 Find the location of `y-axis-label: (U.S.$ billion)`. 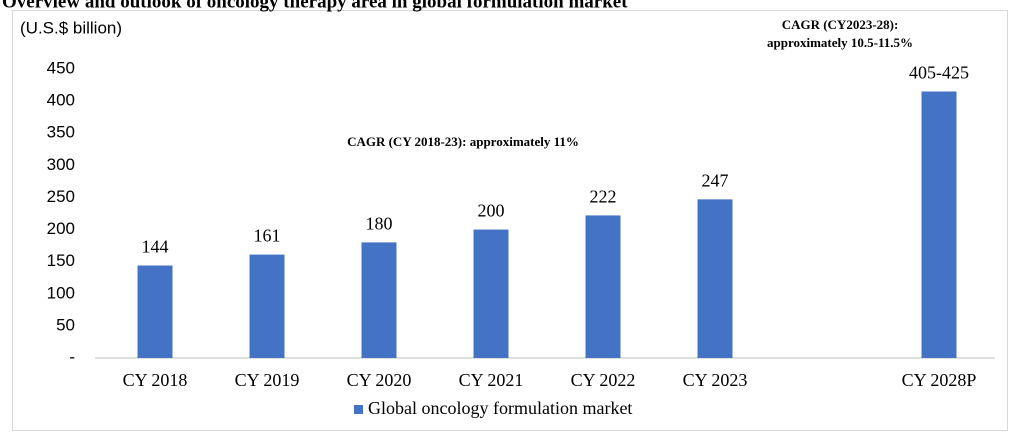

y-axis-label: (U.S.$ billion) is located at coordinates (71, 27).